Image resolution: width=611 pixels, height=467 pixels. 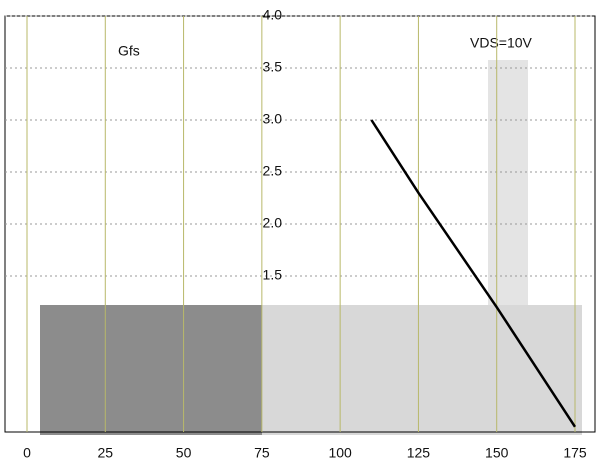 I want to click on y-tick-label: 3.5, so click(x=273, y=67).